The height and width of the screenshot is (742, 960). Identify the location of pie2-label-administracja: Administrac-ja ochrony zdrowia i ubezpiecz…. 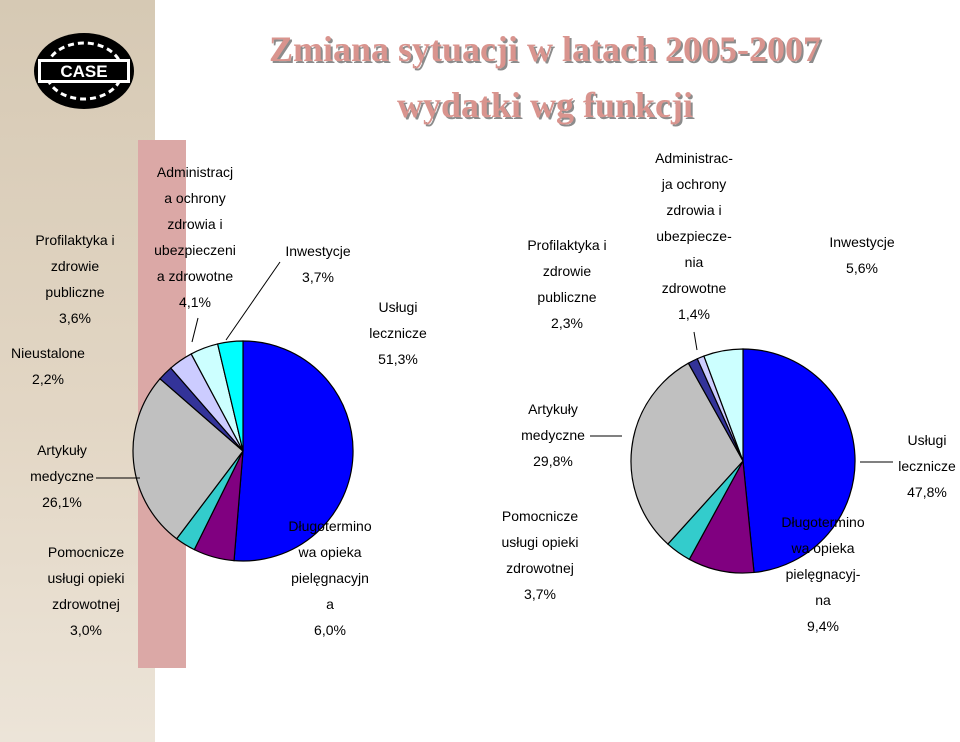
(694, 236).